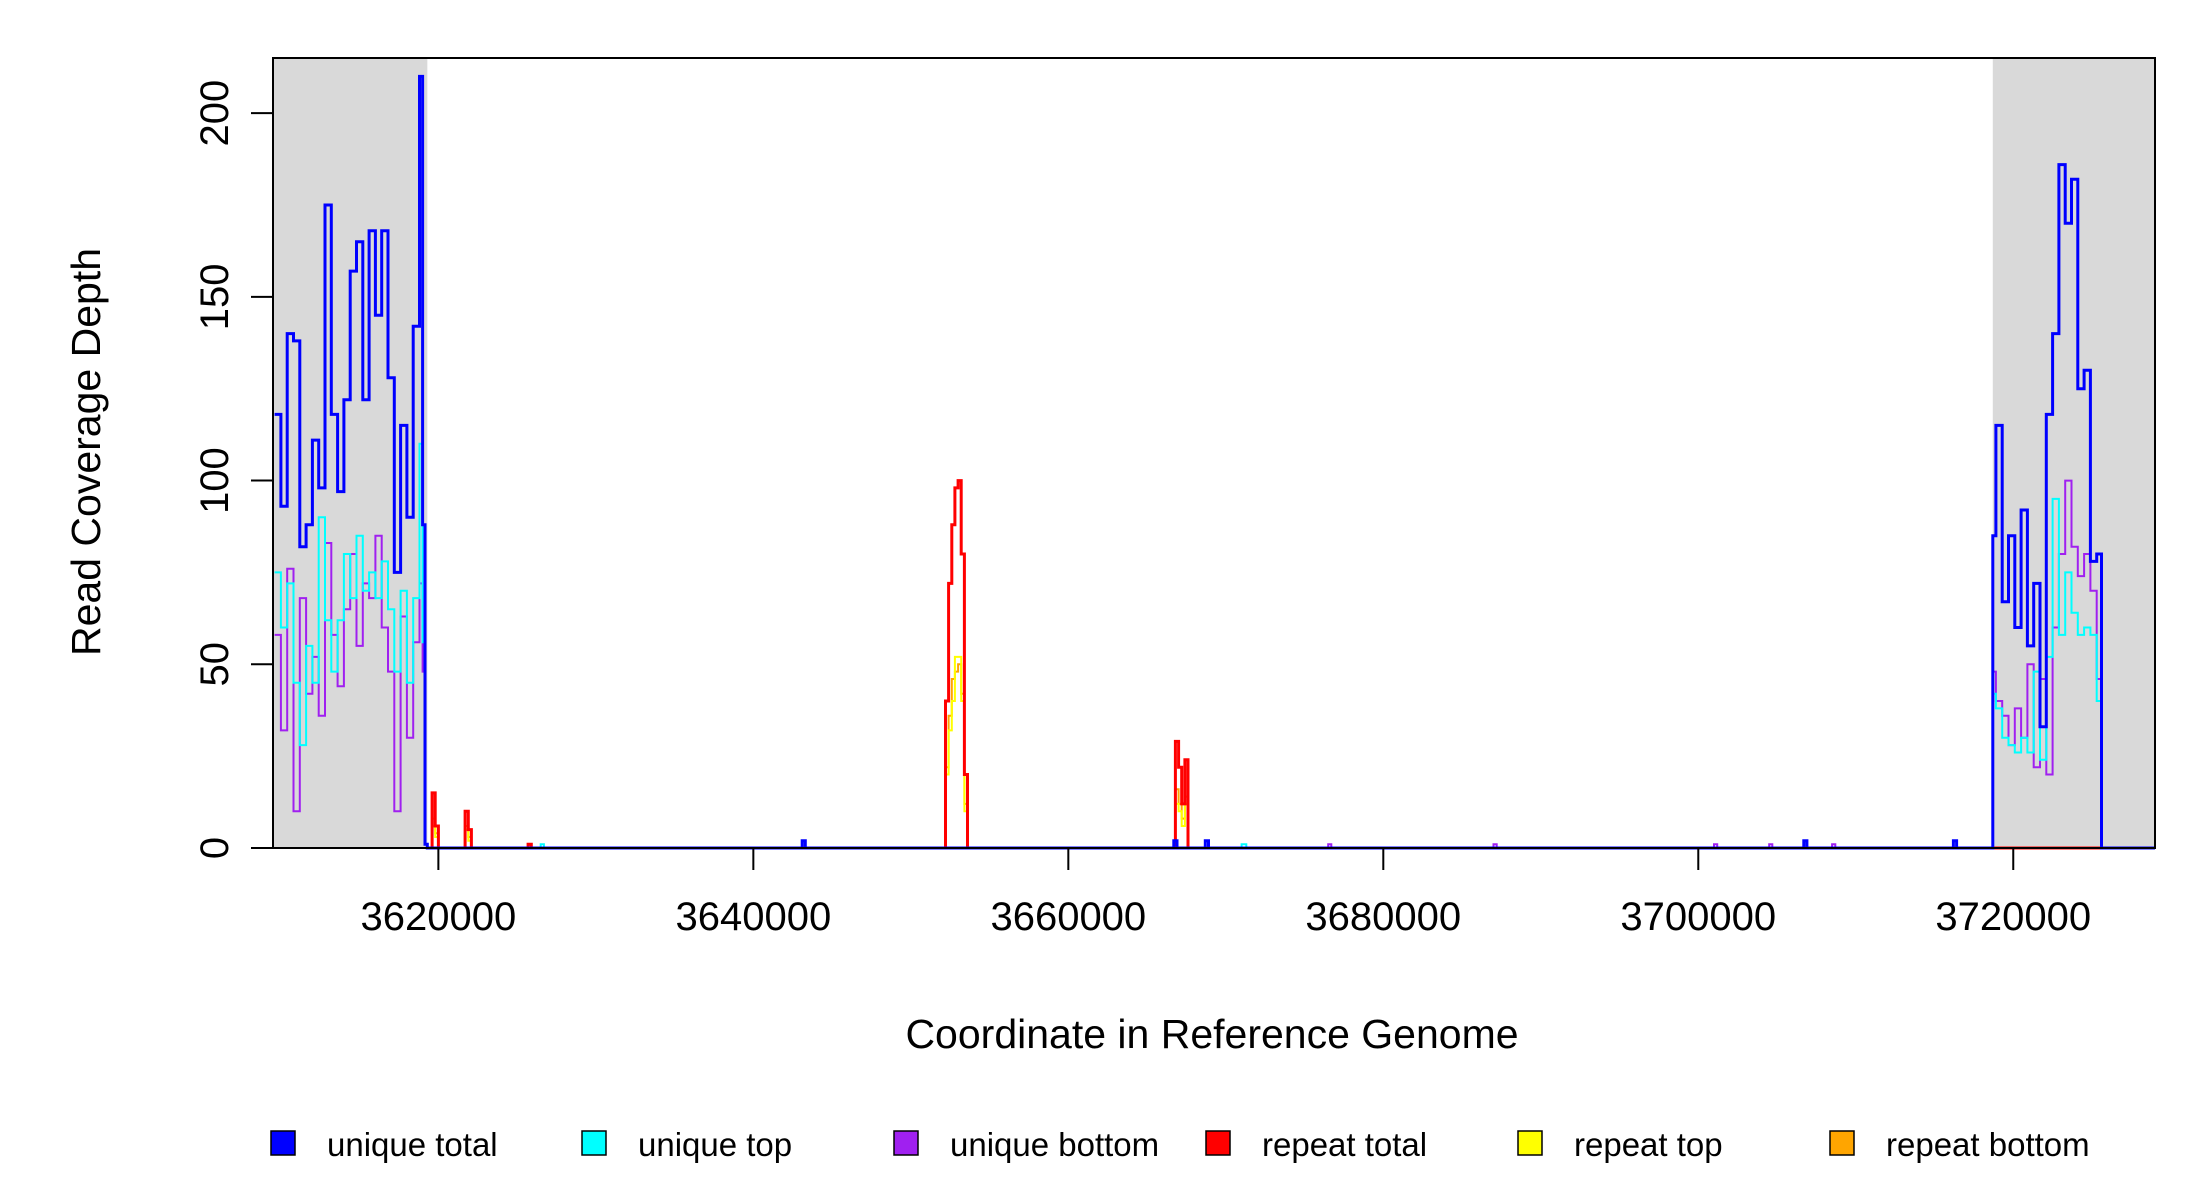 This screenshot has width=2200, height=1200. I want to click on y-axis-label: Read Coverage Depth, so click(86, 452).